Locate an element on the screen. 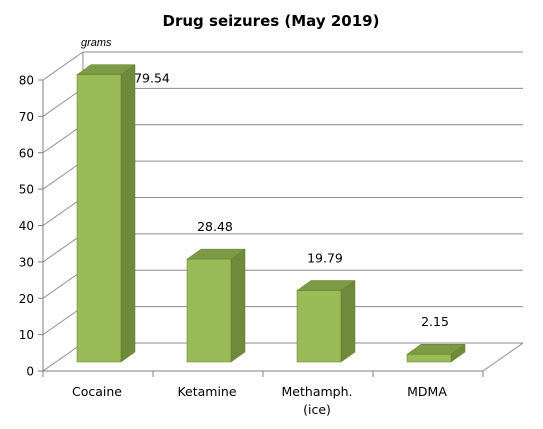 Image resolution: width=543 pixels, height=429 pixels. x-tick-label: Cocaine is located at coordinates (97, 391).